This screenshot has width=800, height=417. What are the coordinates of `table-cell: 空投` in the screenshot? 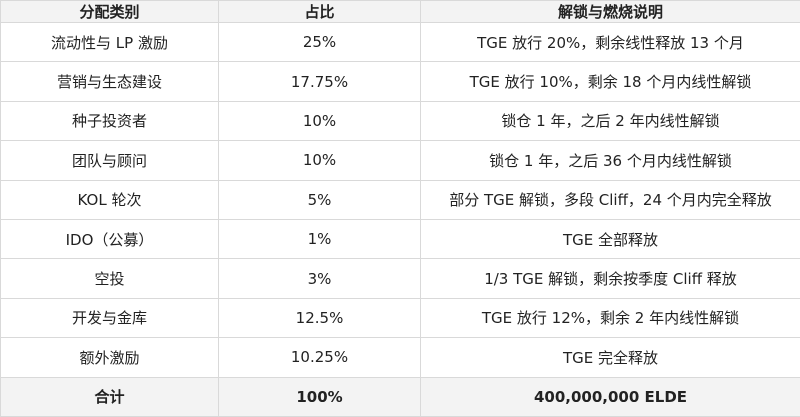 It's located at (109, 278).